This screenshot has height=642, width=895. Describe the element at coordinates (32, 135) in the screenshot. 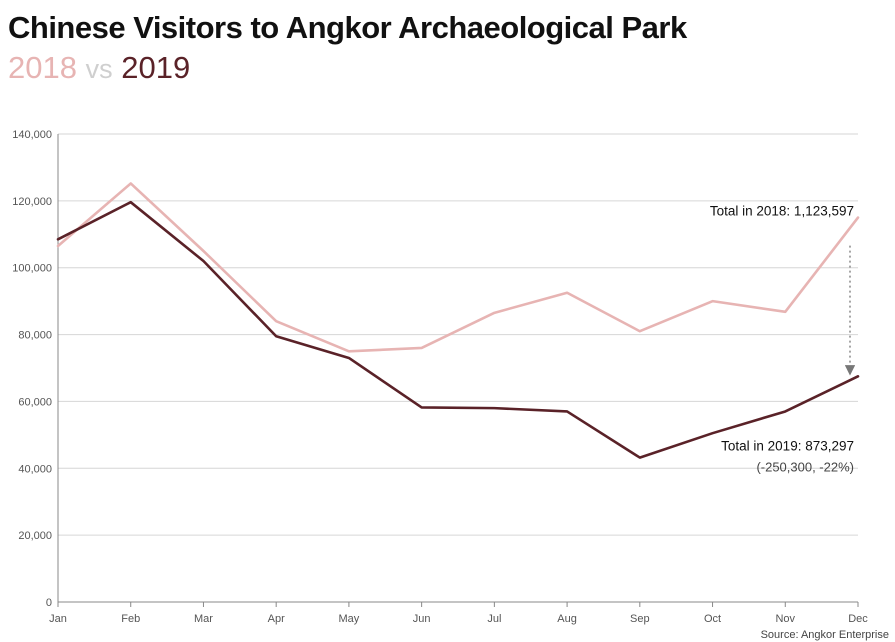

I see `y-tick-label: 140,000` at that location.